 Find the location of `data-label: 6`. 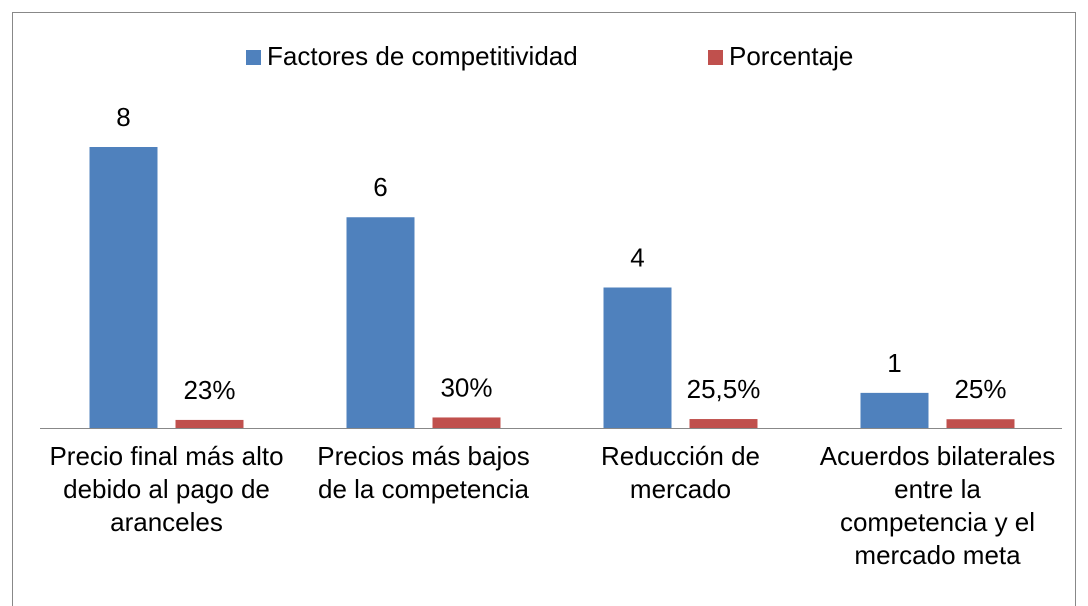

data-label: 6 is located at coordinates (380, 187).